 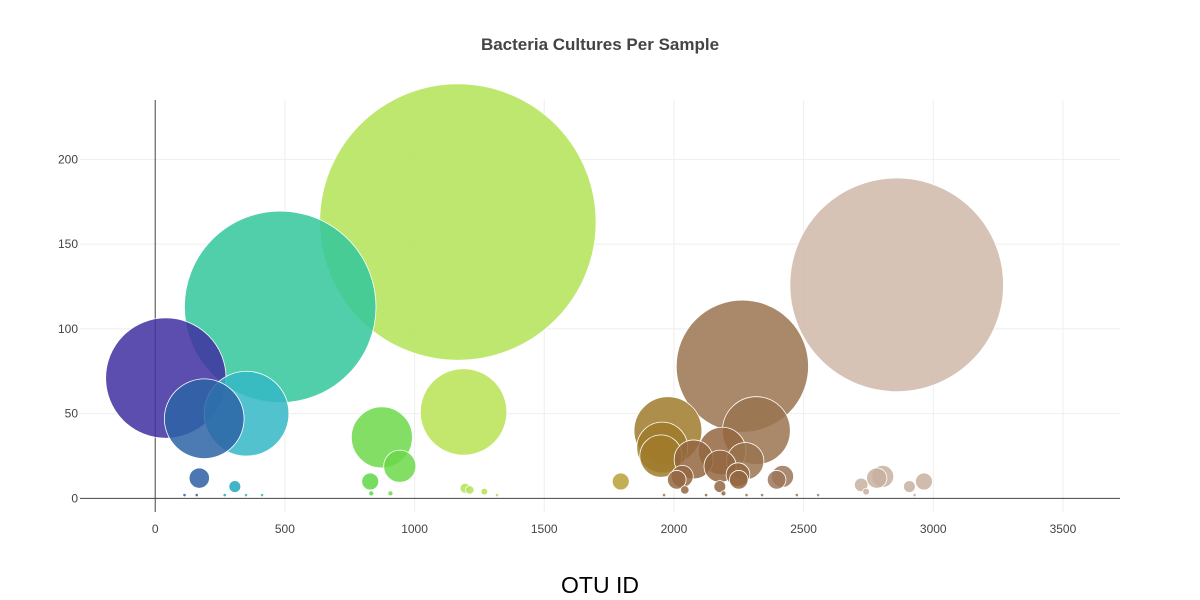 I want to click on y-tick-label: 50, so click(x=72, y=414).